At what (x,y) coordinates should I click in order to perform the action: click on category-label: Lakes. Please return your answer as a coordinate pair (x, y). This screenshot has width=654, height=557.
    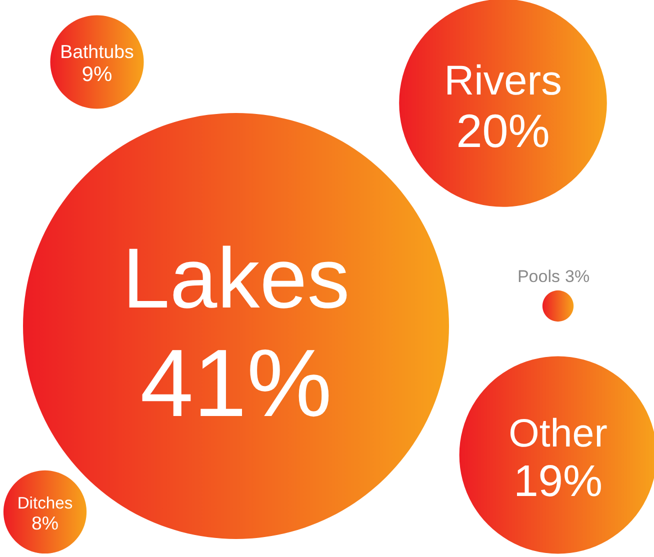
    Looking at the image, I should click on (236, 279).